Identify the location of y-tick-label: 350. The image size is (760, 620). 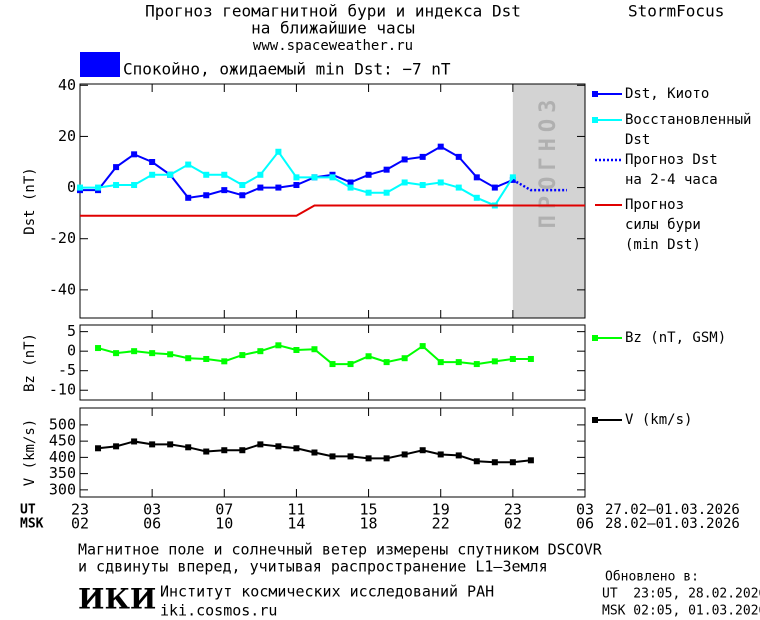
(62, 473).